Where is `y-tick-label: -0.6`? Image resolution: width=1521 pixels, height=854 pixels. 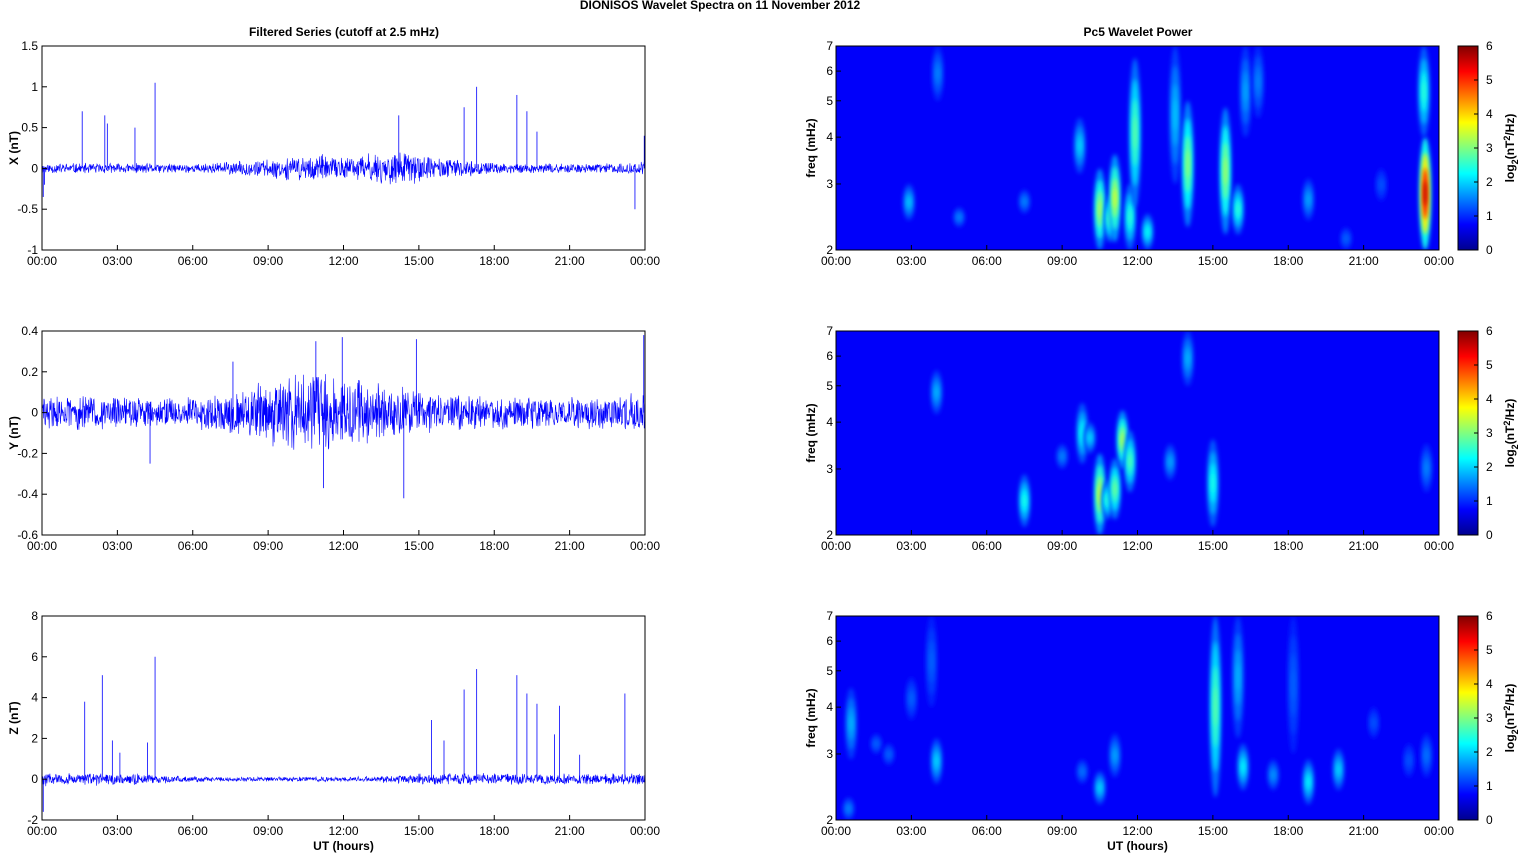
y-tick-label: -0.6 is located at coordinates (27, 535).